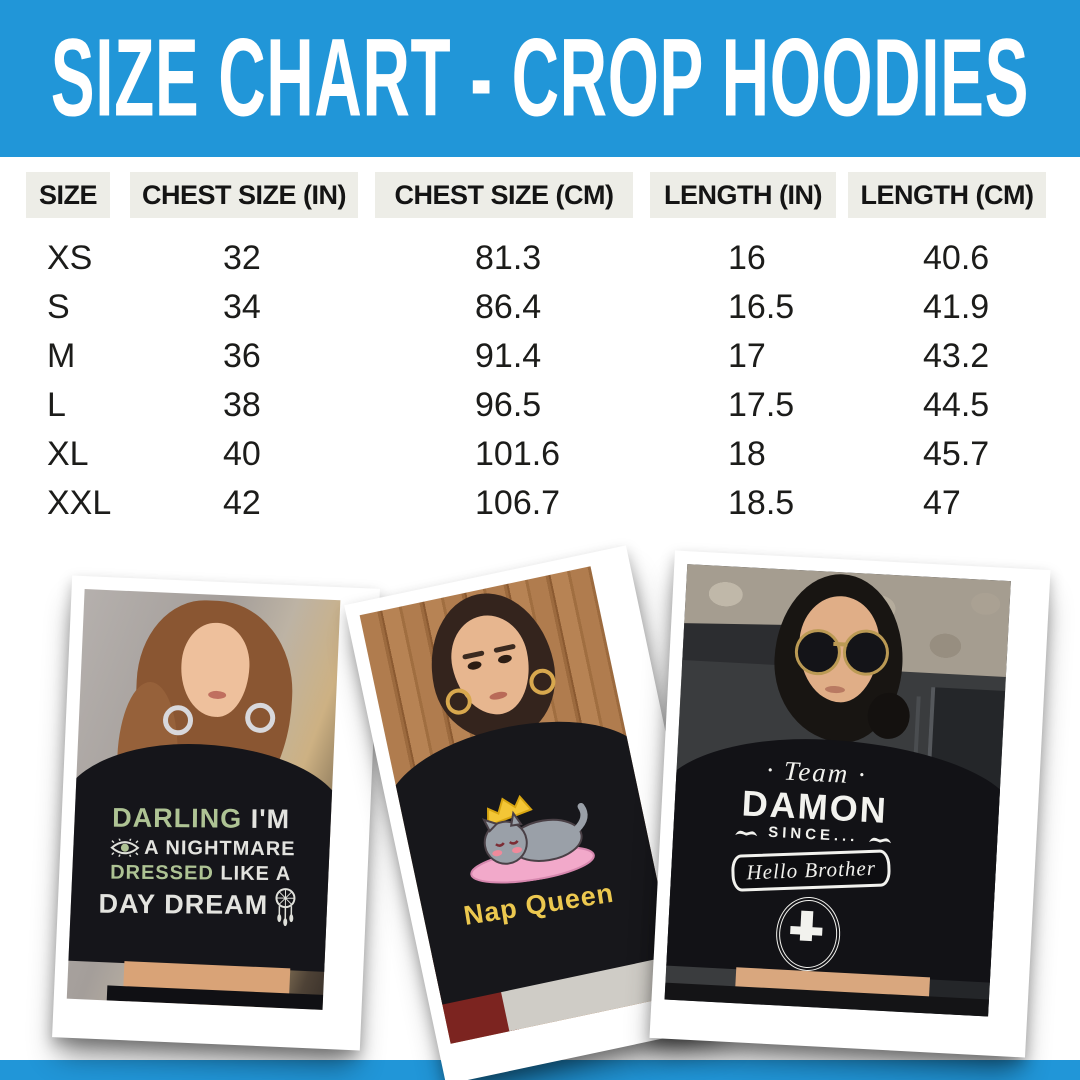 This screenshot has width=1080, height=1080. What do you see at coordinates (508, 258) in the screenshot?
I see `chest-cm-value: 81.3` at bounding box center [508, 258].